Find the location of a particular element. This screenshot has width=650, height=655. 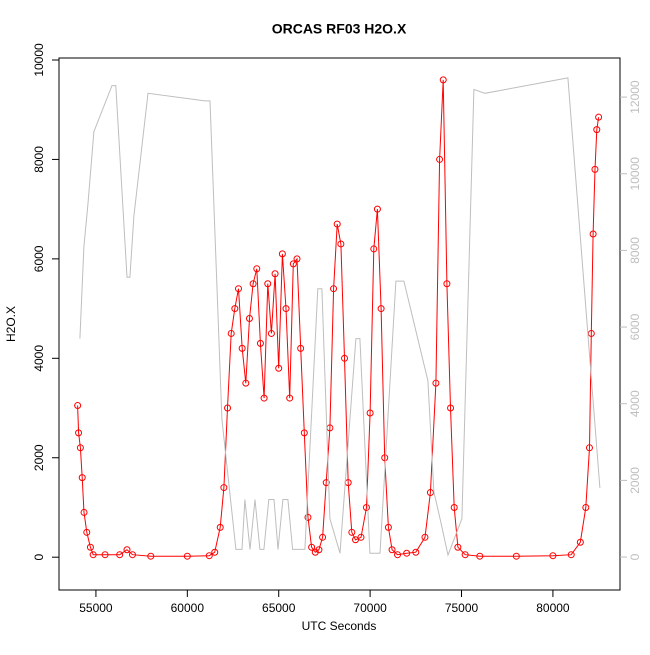

y2-tick-label: 6000 is located at coordinates (635, 326).